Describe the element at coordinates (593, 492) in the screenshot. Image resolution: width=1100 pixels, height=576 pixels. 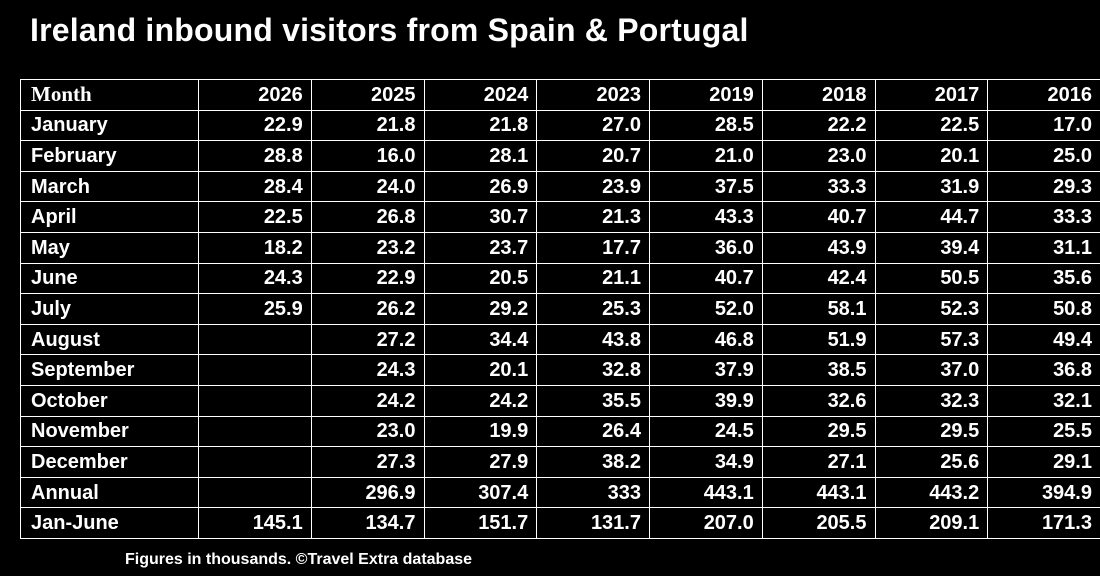
I see `table-cell: 333` at that location.